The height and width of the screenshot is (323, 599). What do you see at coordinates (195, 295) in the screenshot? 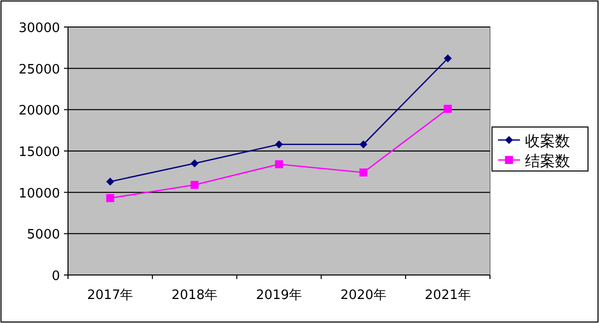
I see `x-tick-label: 2018年` at bounding box center [195, 295].